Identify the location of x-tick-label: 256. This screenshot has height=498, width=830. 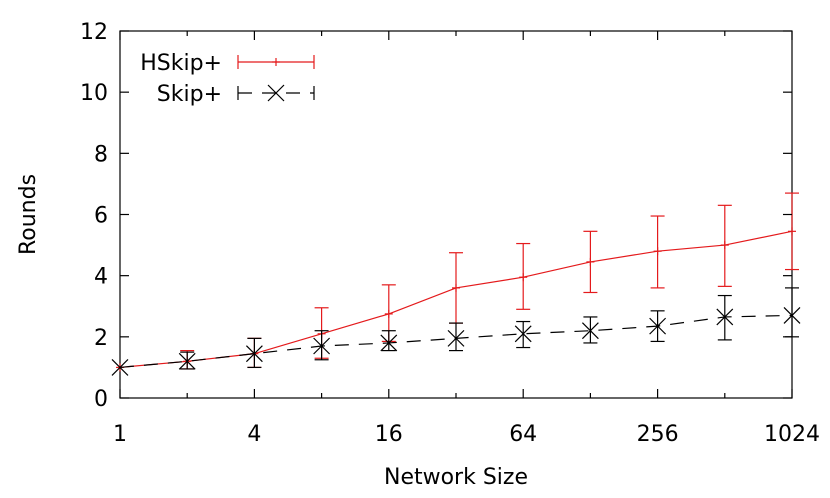
(658, 434).